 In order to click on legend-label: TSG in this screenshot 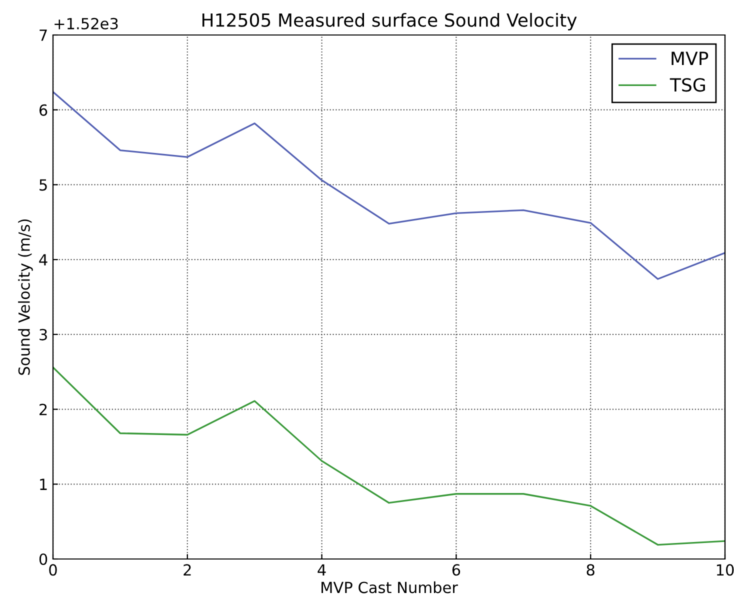, I will do `click(687, 85)`.